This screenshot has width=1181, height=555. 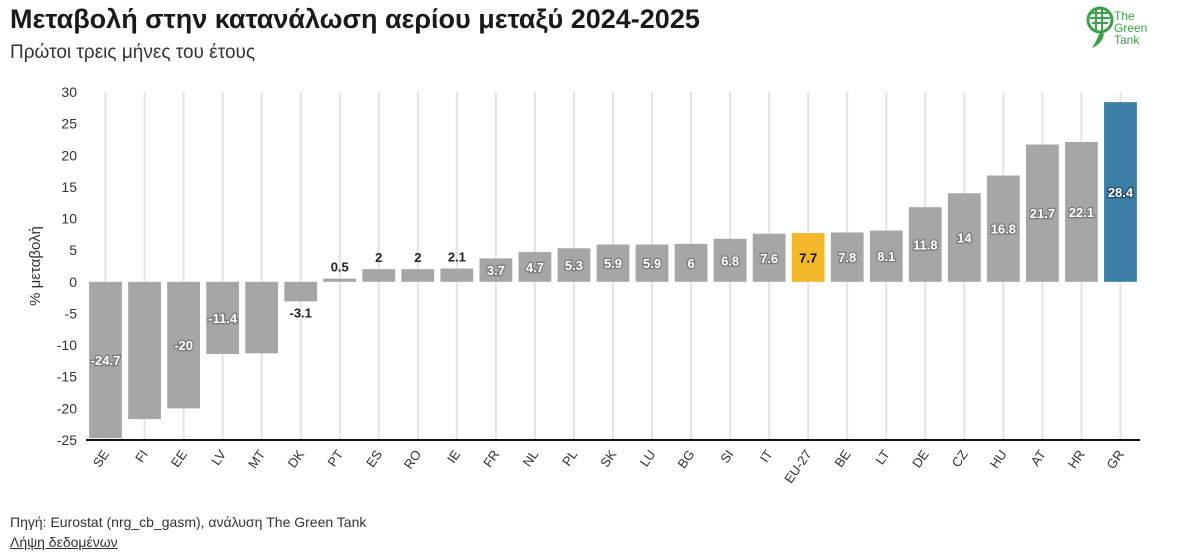 I want to click on logo-text: The Green Tank, so click(x=1130, y=28).